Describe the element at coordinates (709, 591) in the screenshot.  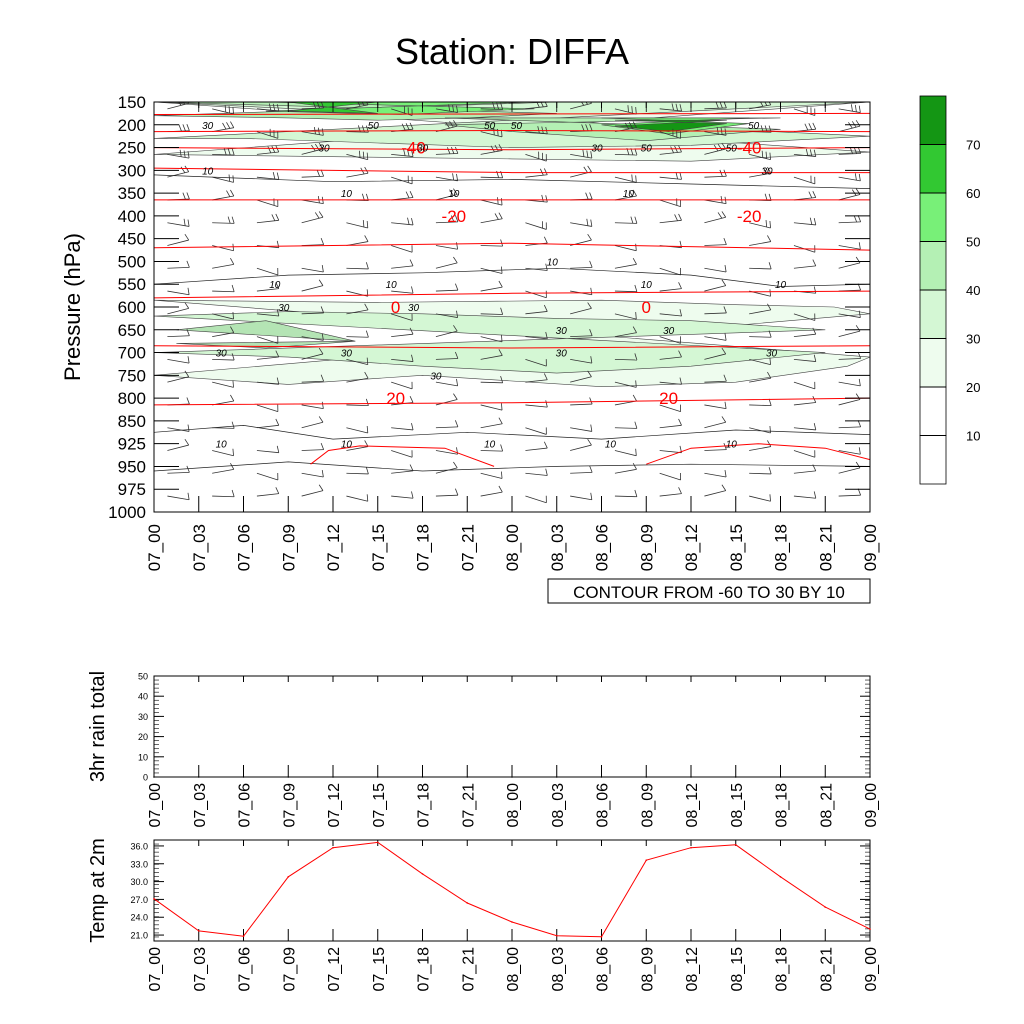
I see `contour-info-box` at that location.